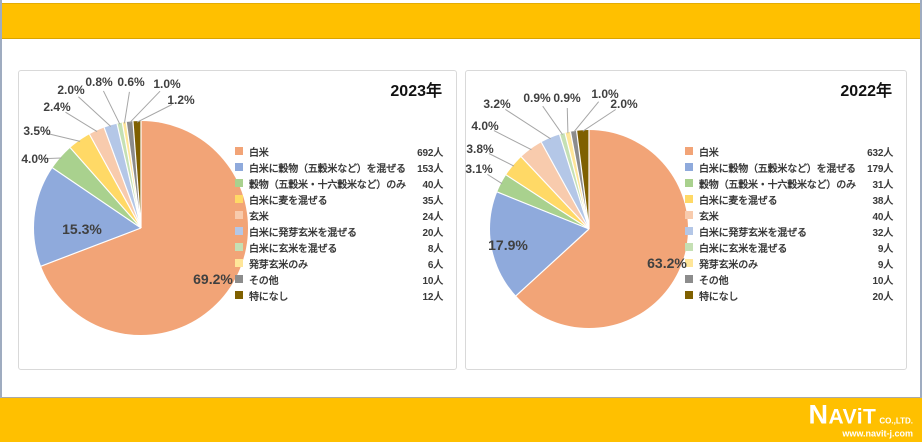  I want to click on legend-item: 玄米 24人, so click(339, 215).